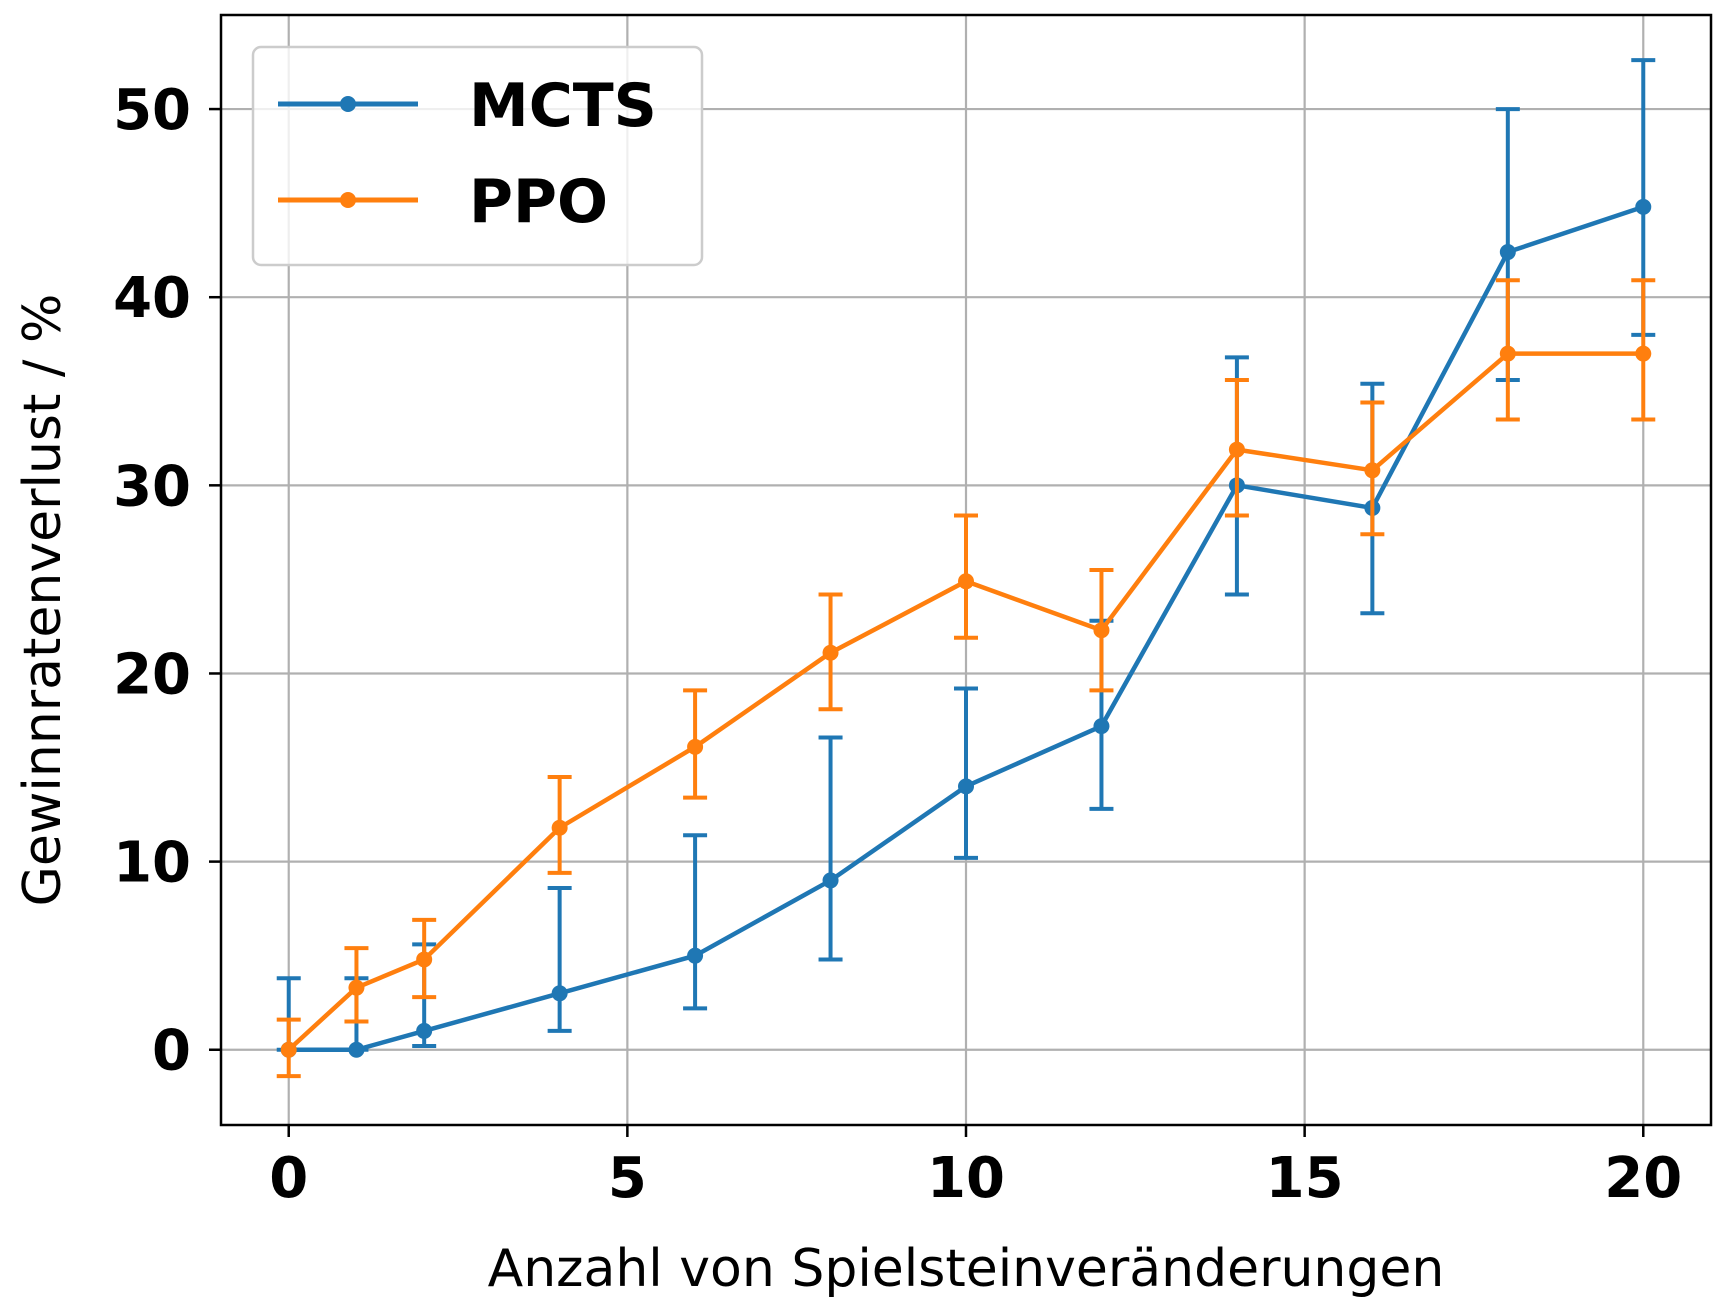  I want to click on y-tick-label: 40, so click(152, 298).